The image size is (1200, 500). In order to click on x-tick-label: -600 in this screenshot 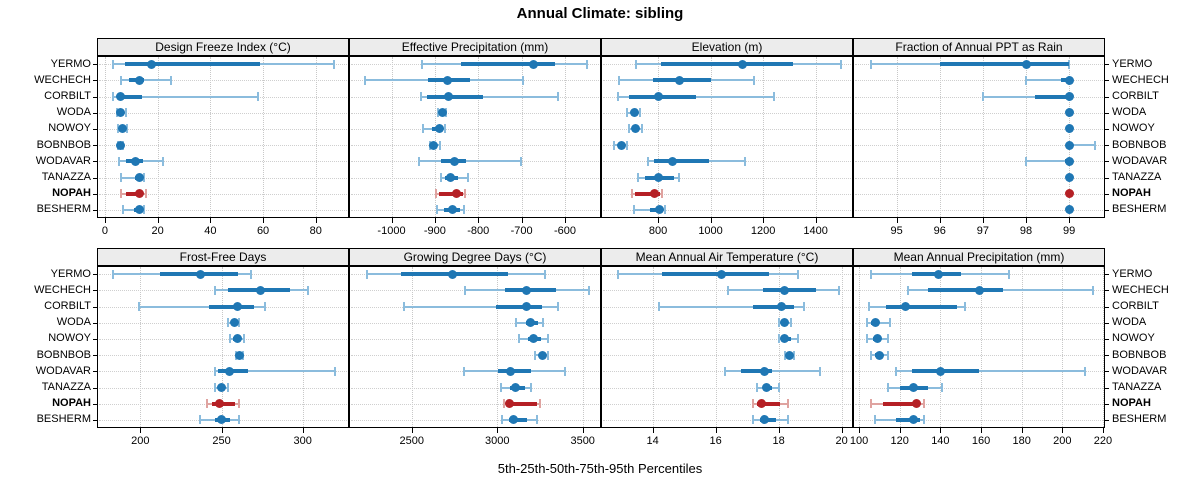, I will do `click(565, 231)`.